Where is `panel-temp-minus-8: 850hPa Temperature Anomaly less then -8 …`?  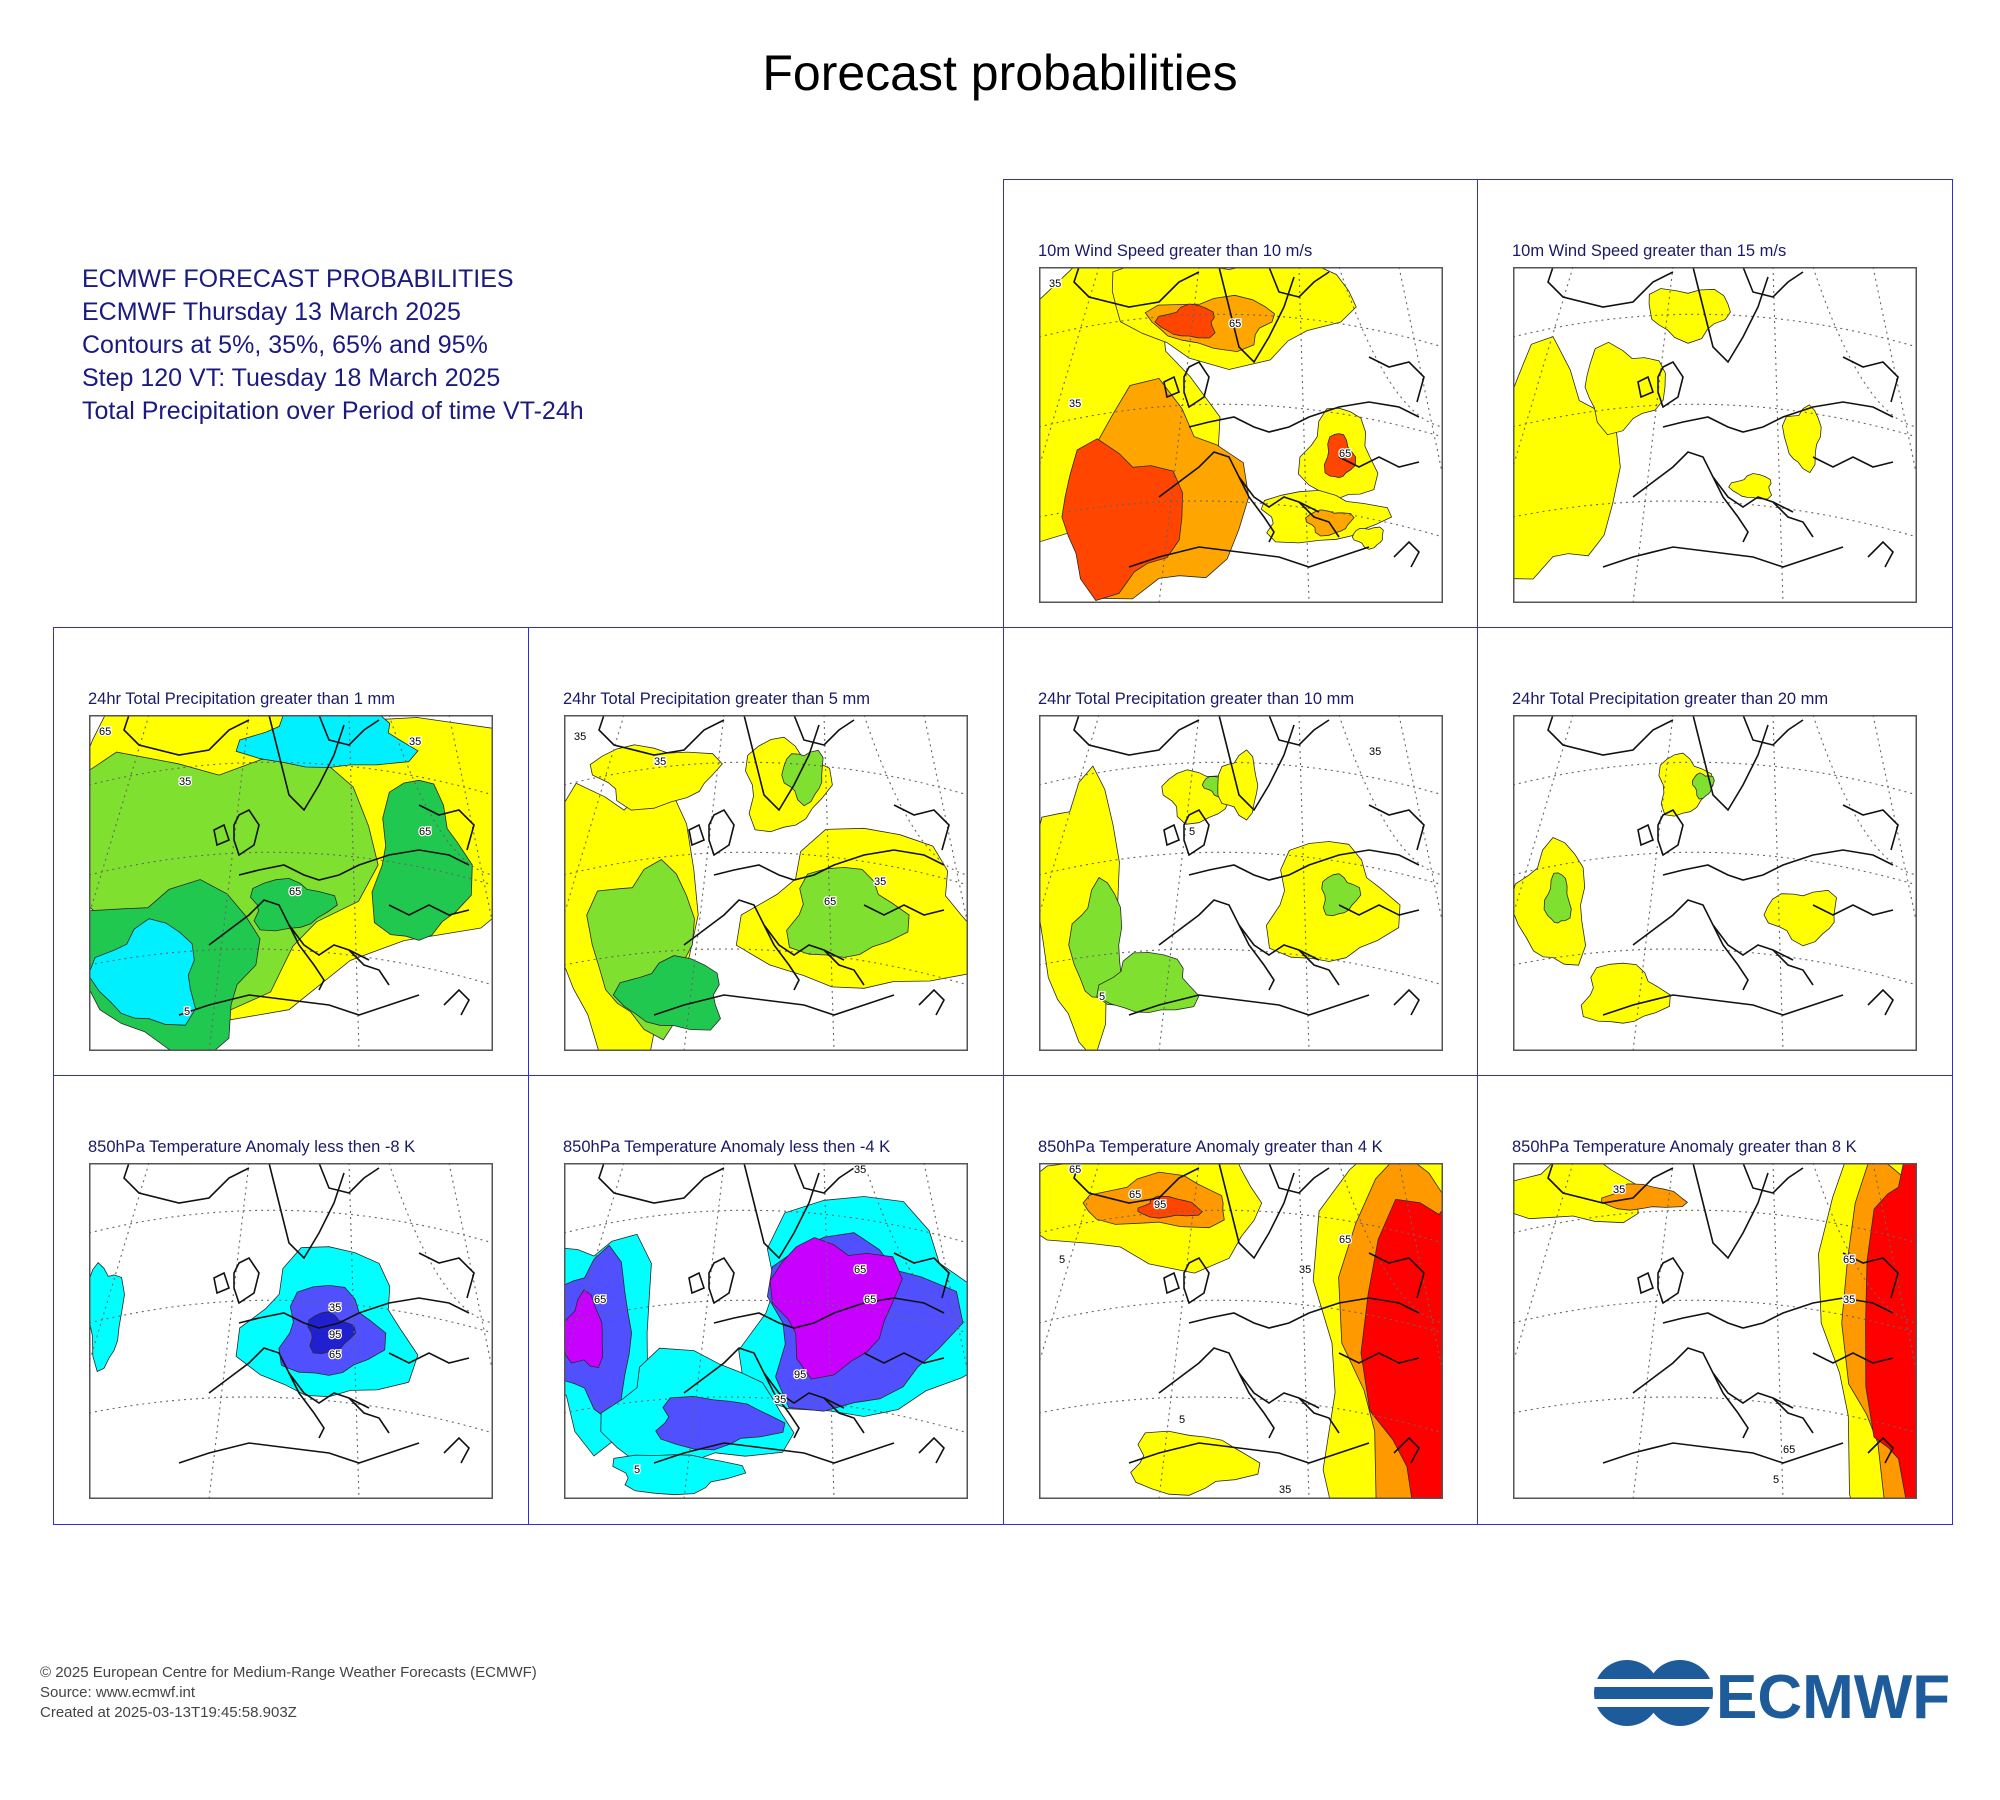
panel-temp-minus-8: 850hPa Temperature Anomaly less then -8 … is located at coordinates (291, 1300).